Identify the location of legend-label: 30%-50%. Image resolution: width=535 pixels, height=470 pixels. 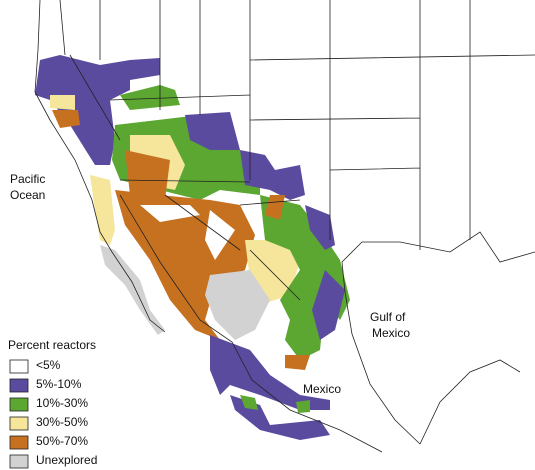
(62, 422).